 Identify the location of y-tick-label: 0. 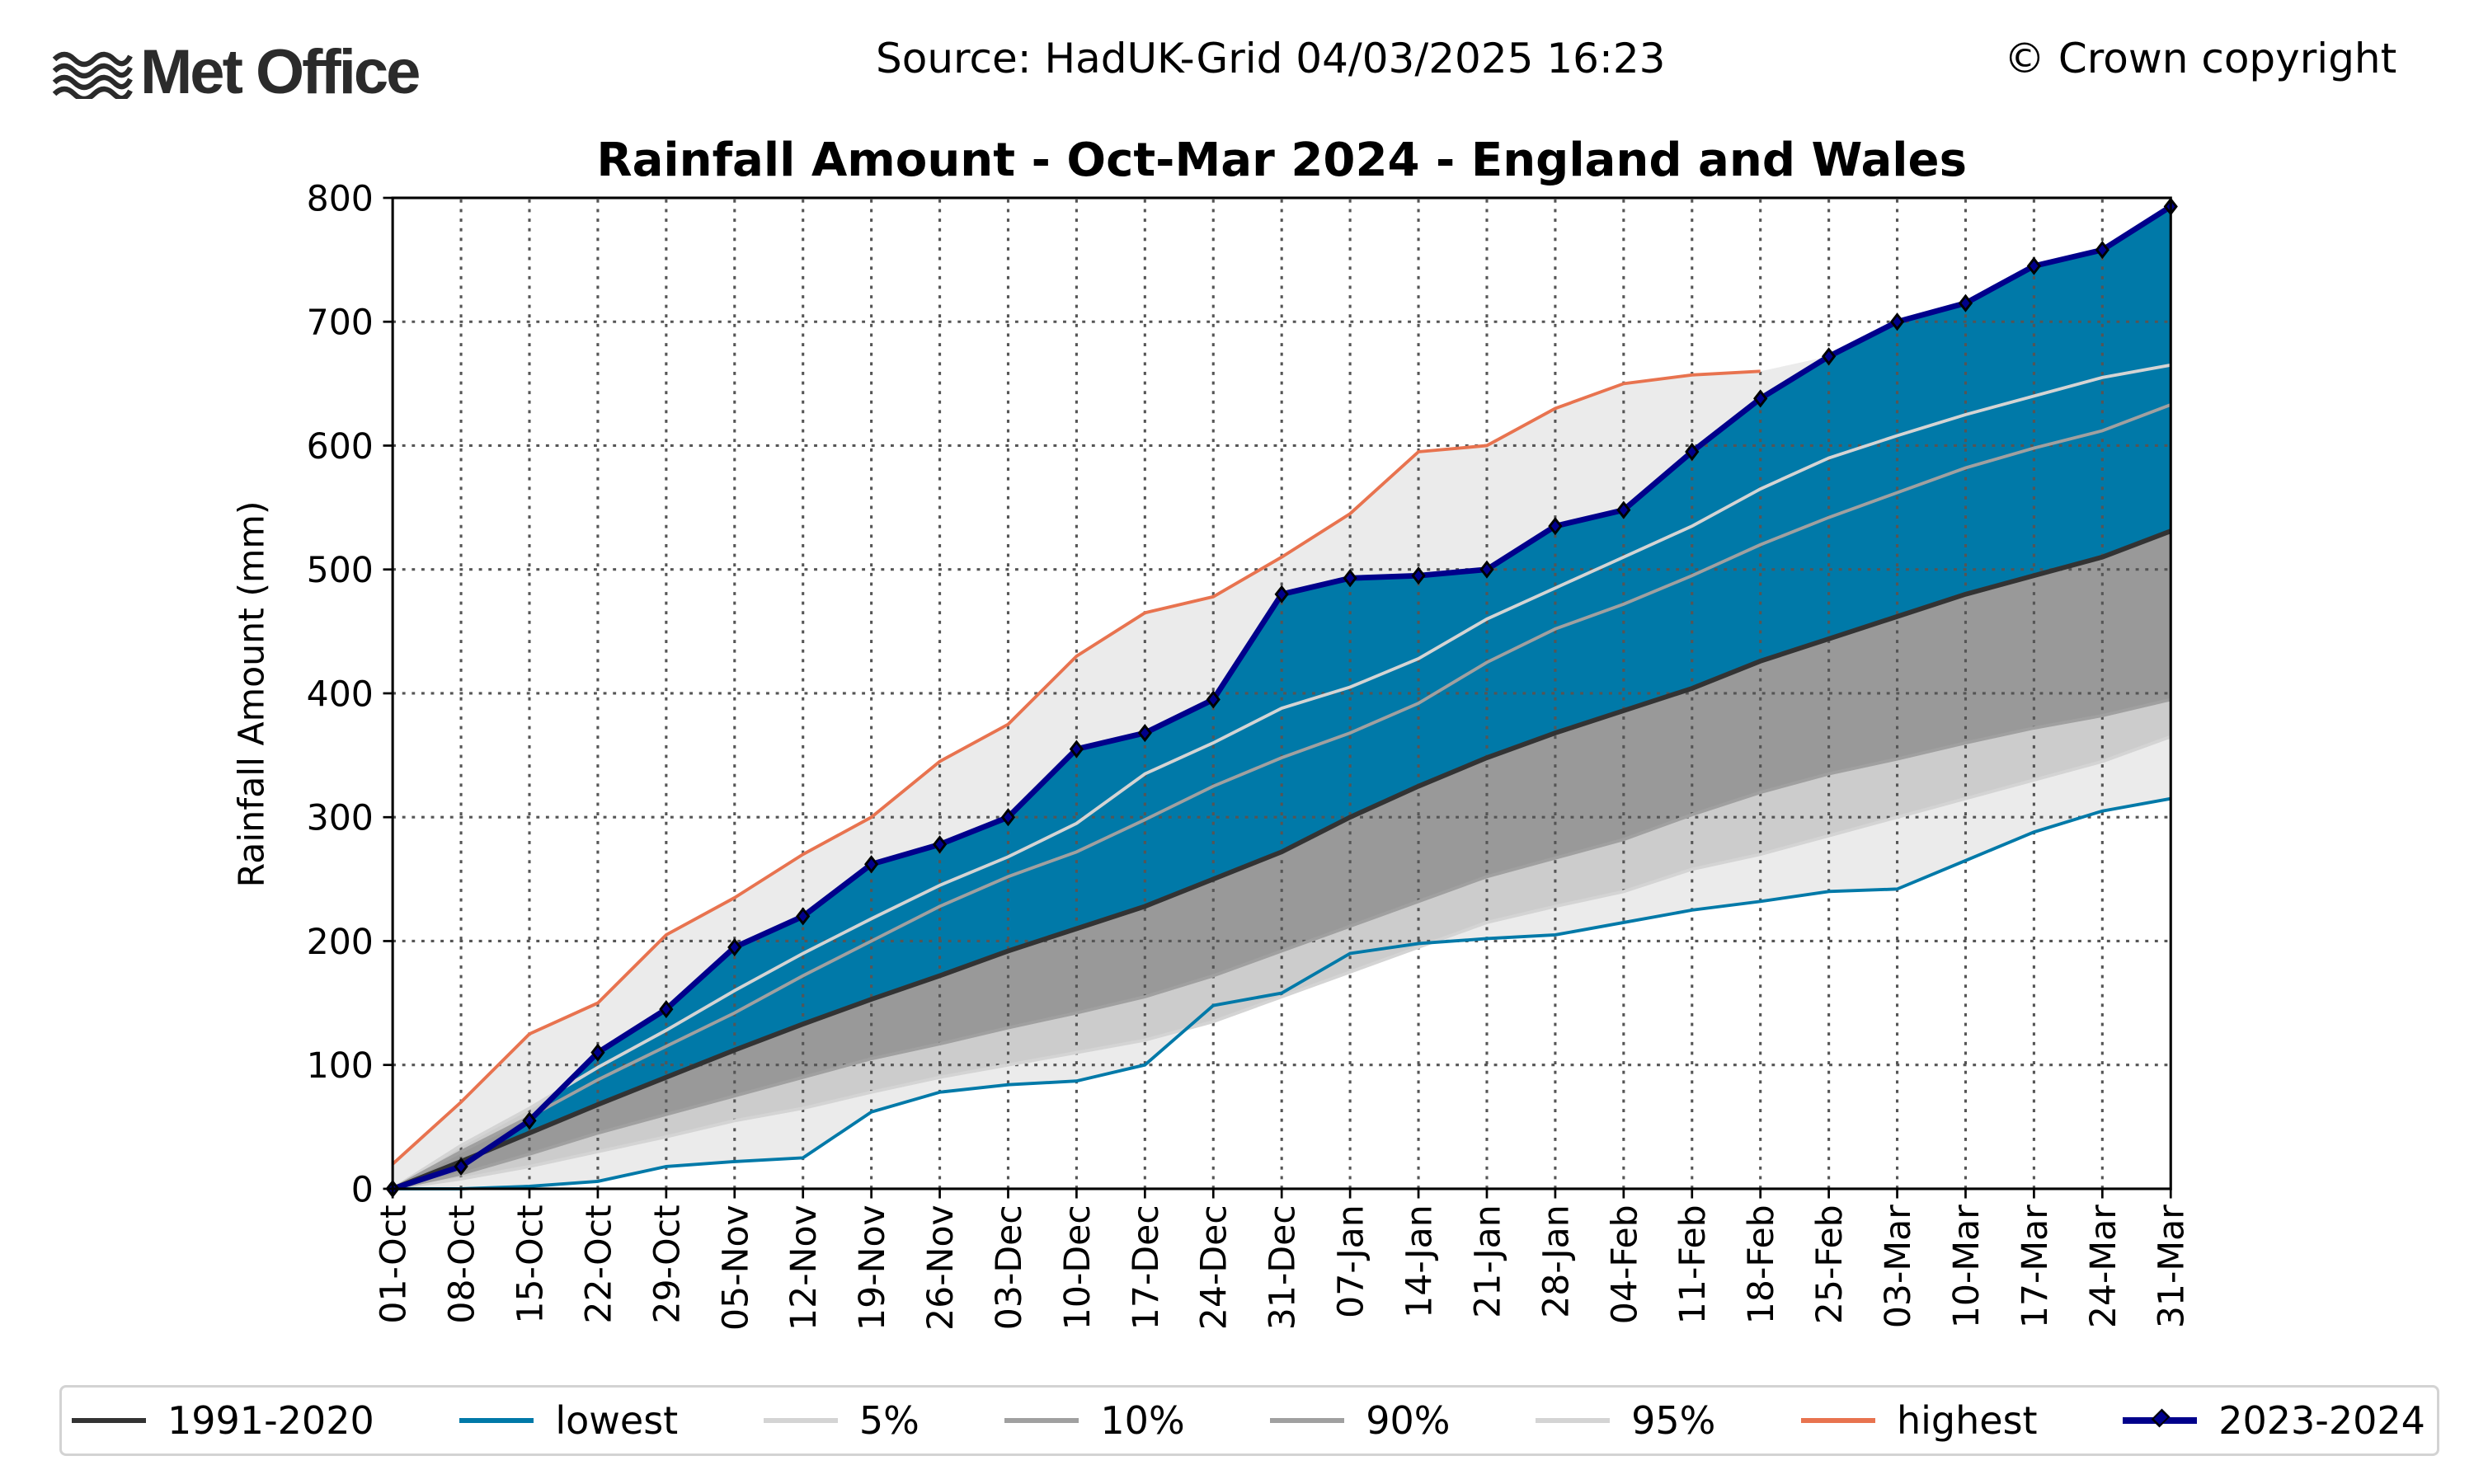
(362, 1189).